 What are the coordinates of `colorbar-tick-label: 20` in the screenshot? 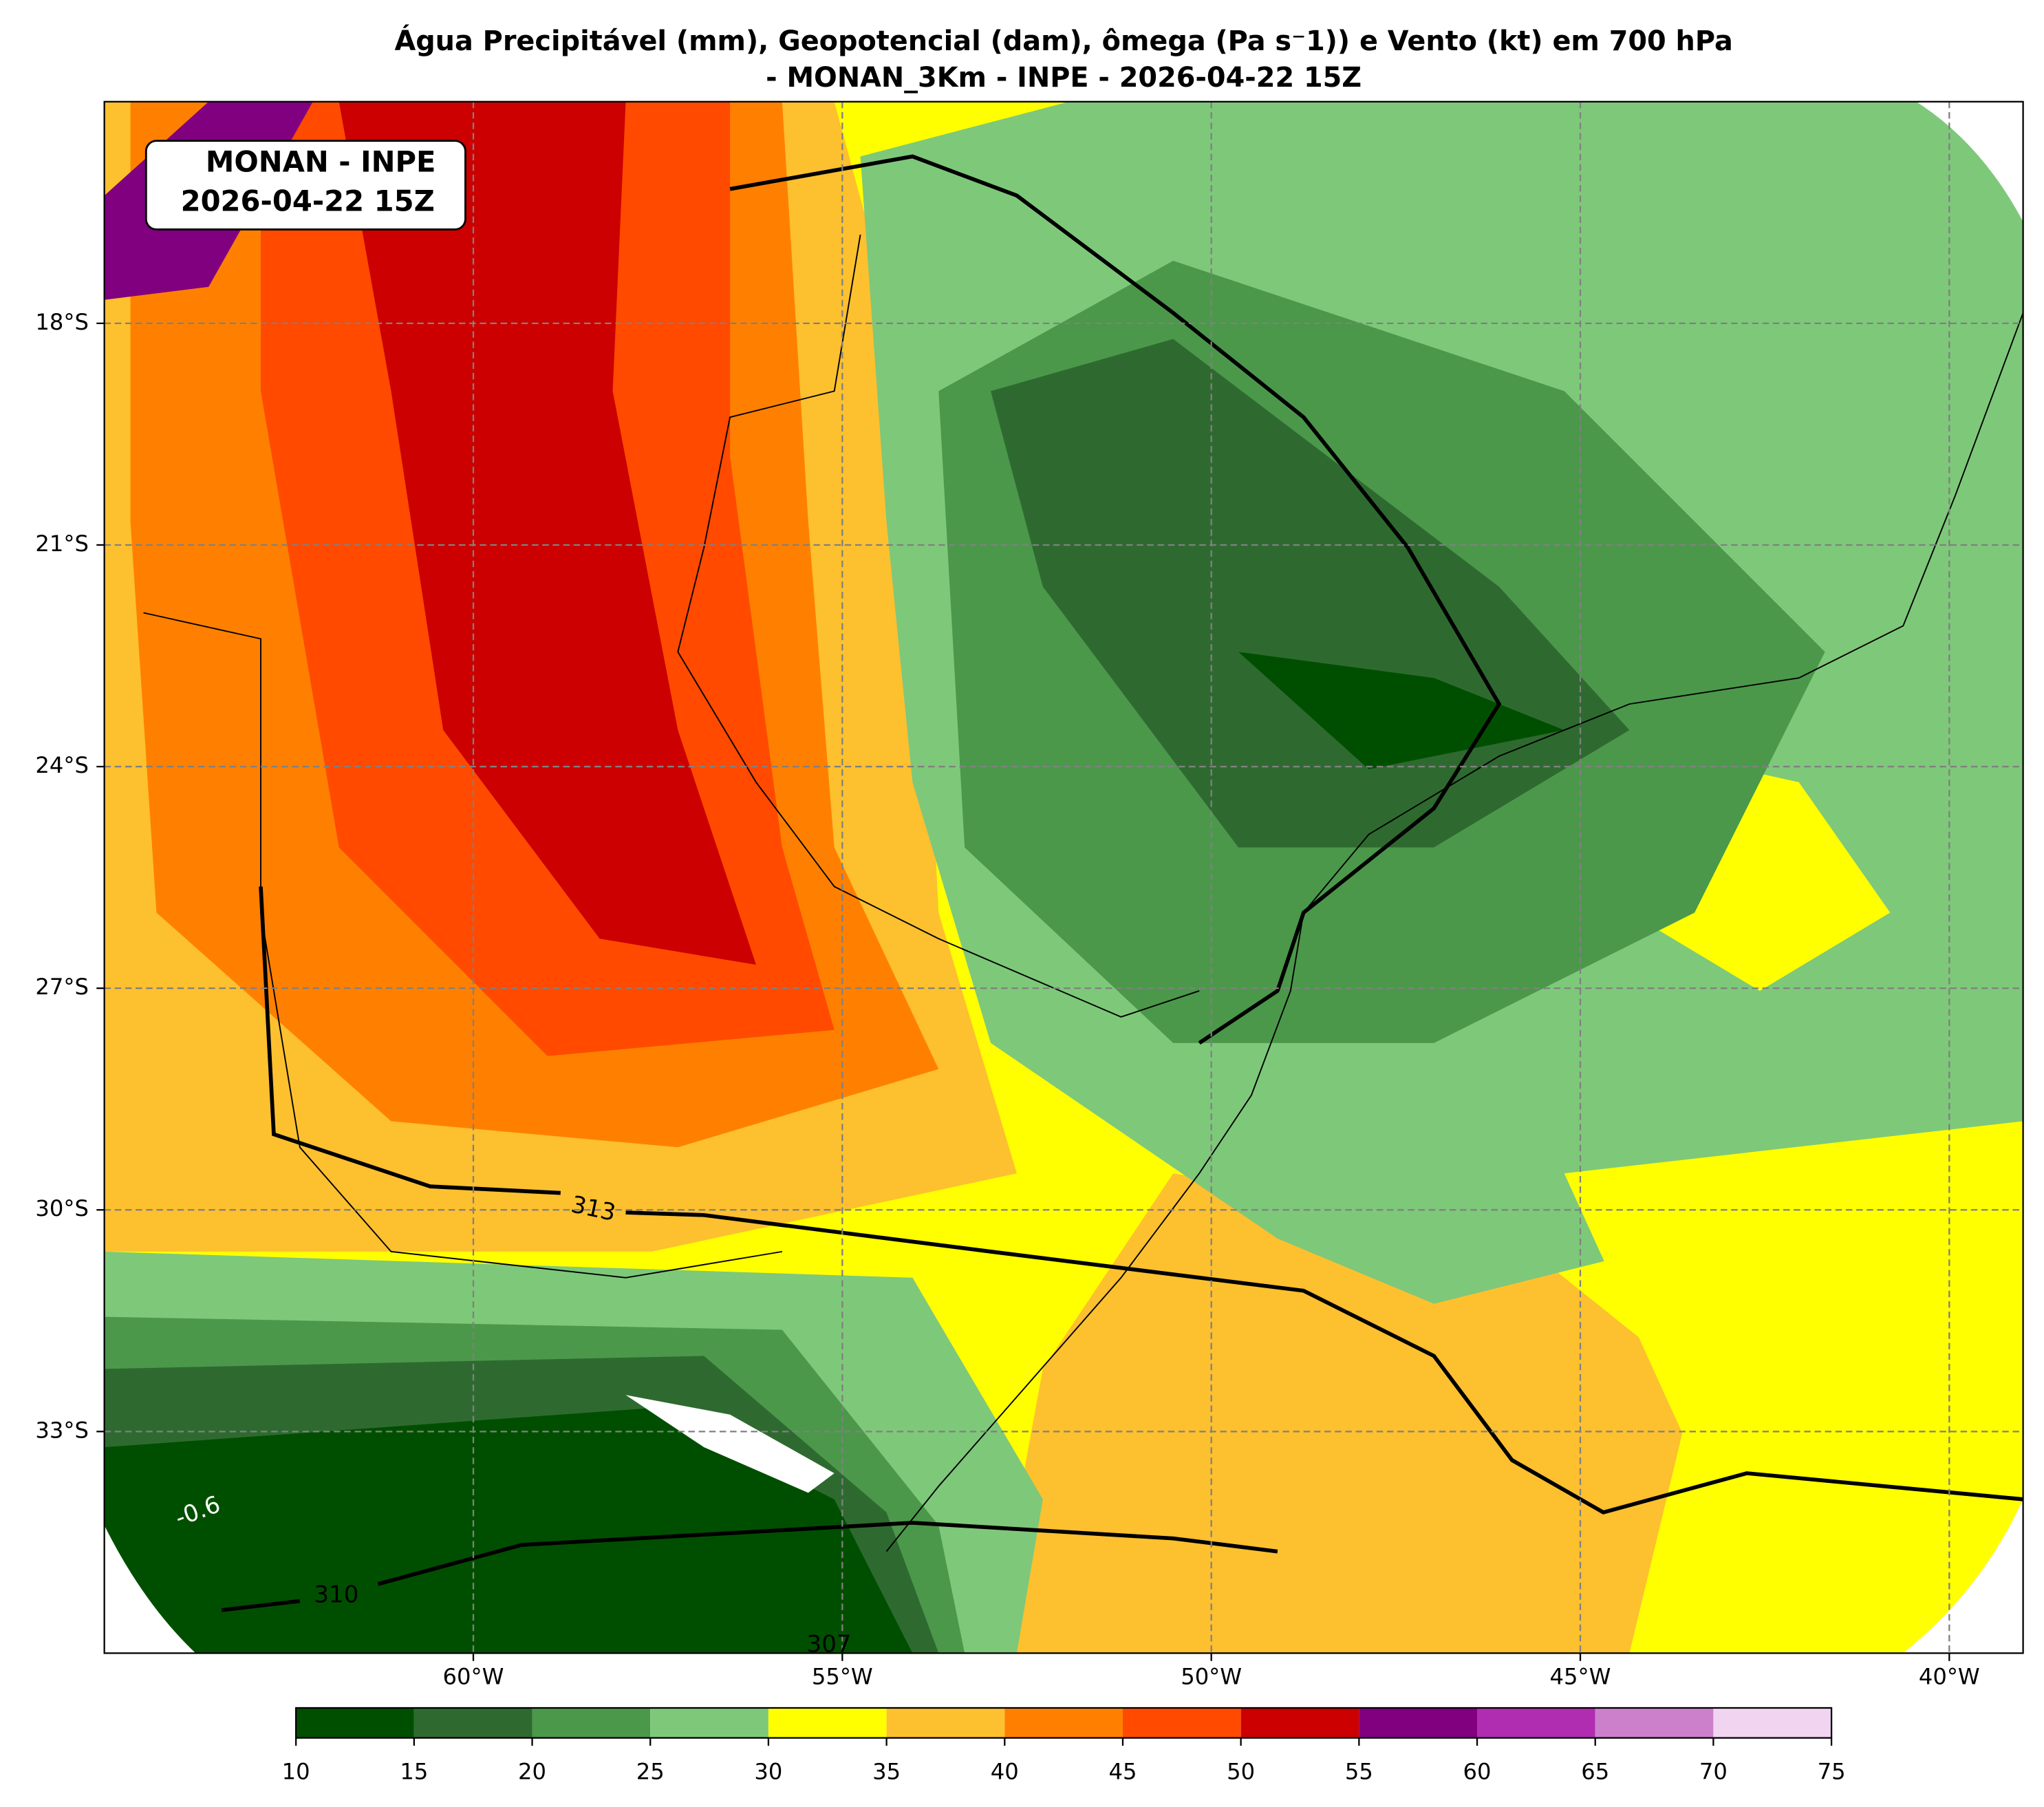 It's located at (532, 1772).